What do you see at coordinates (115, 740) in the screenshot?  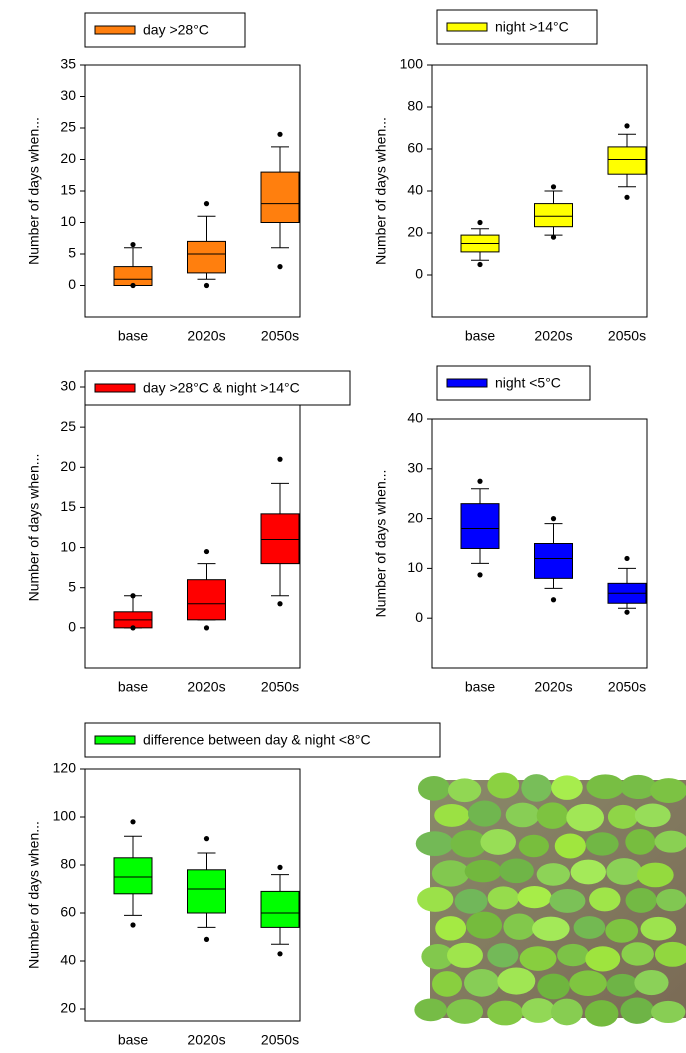 I see `legend-swatch` at bounding box center [115, 740].